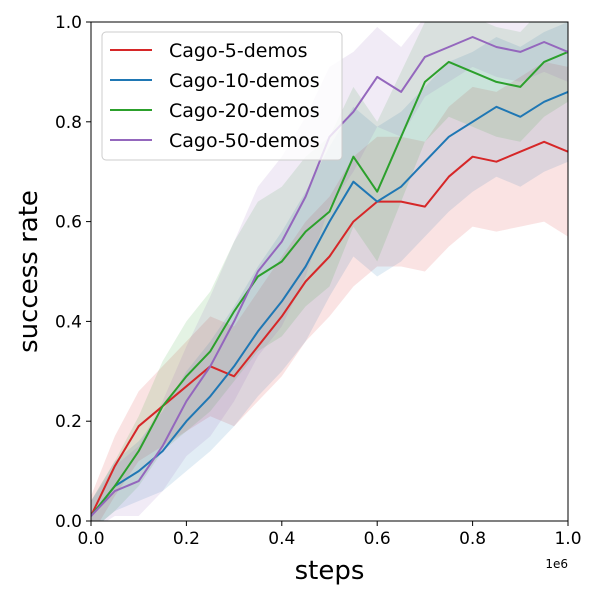 Image resolution: width=600 pixels, height=600 pixels. What do you see at coordinates (68, 23) in the screenshot?
I see `y-tick-label: 1.0` at bounding box center [68, 23].